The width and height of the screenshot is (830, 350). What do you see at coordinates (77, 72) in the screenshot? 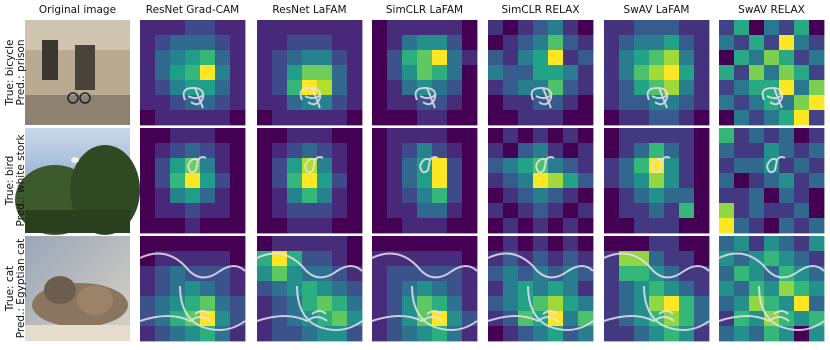
I see `photo-prison` at bounding box center [77, 72].